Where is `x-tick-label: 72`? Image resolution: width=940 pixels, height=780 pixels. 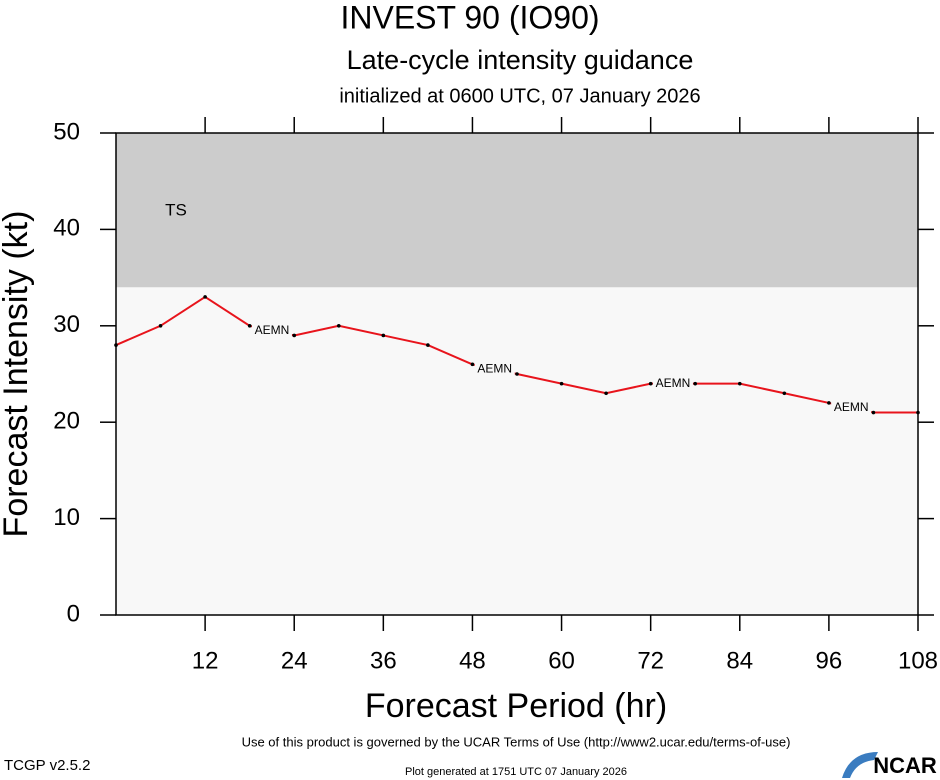
x-tick-label: 72 is located at coordinates (650, 660).